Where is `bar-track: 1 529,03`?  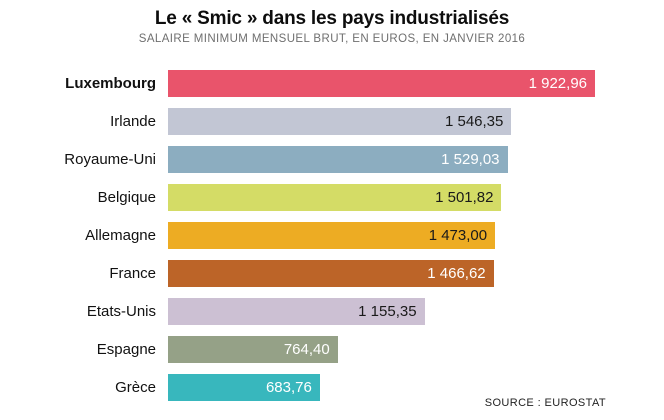 bar-track: 1 529,03 is located at coordinates (381, 159).